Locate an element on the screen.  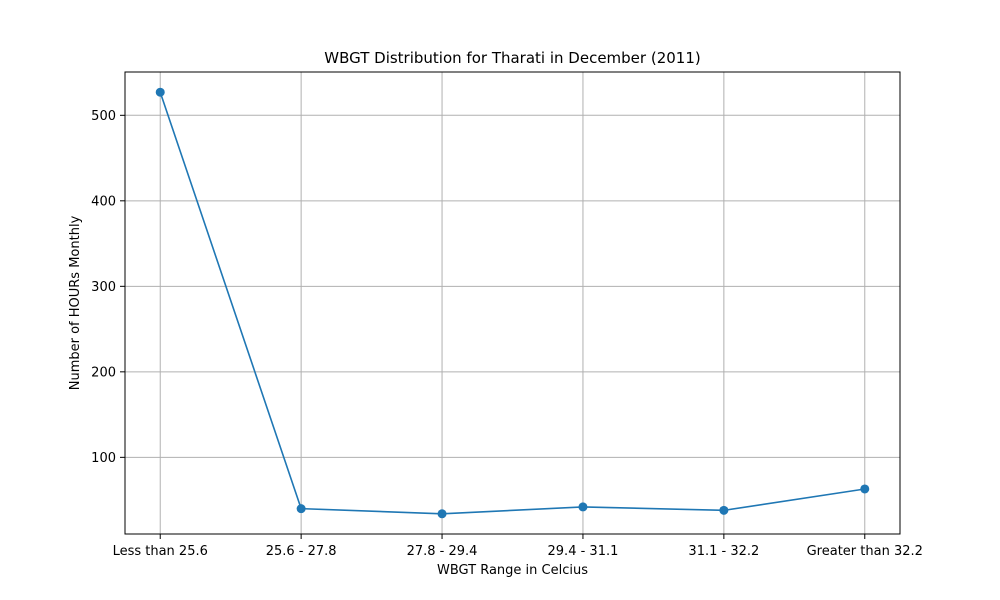
y-tick-label: 100 is located at coordinates (103, 458).